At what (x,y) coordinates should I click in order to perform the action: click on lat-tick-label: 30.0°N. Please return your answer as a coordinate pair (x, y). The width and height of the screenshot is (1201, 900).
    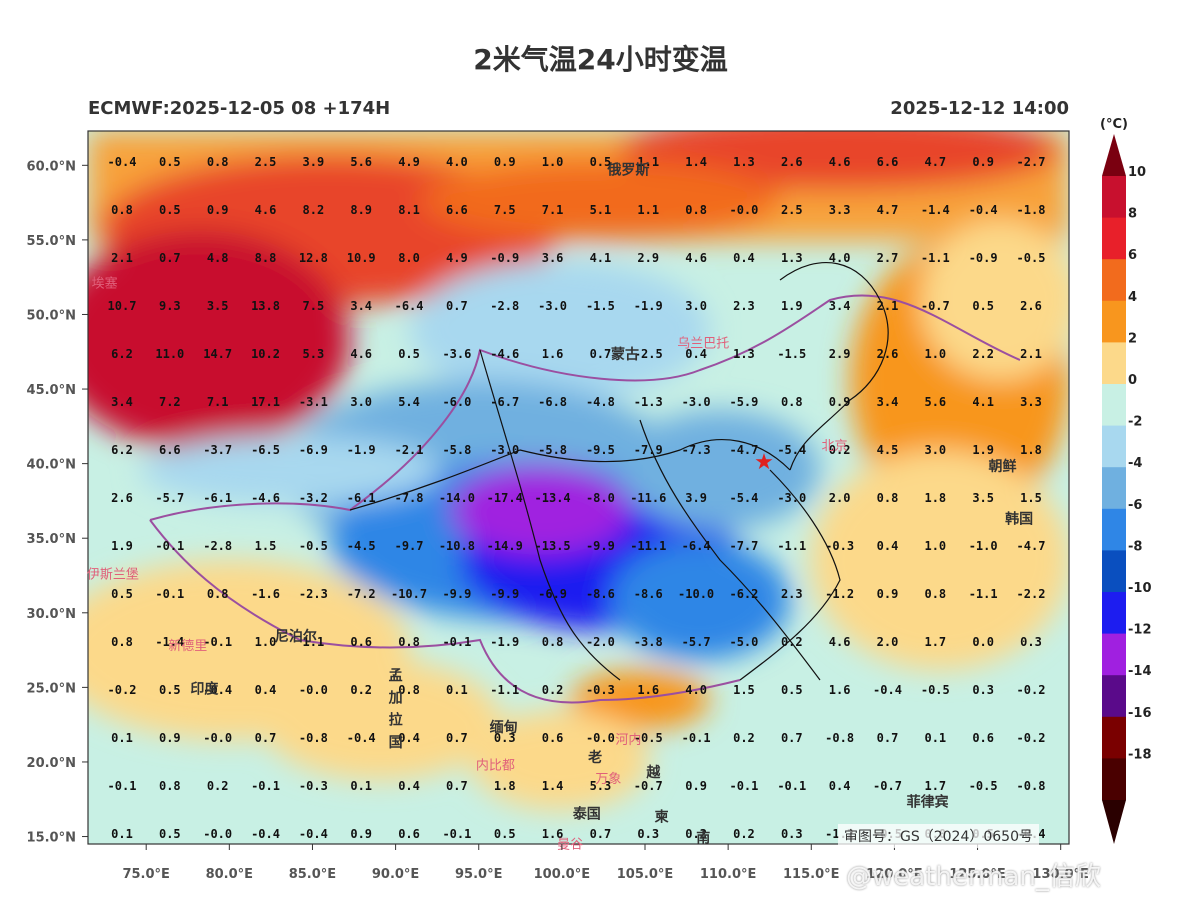
    Looking at the image, I should click on (51, 614).